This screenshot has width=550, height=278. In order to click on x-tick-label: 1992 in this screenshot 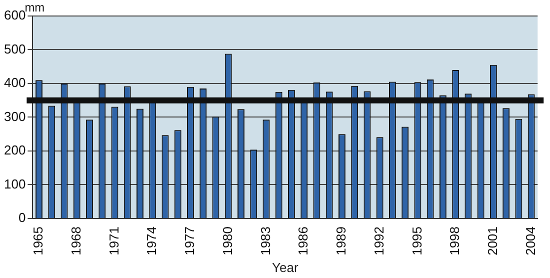, I will do `click(378, 241)`.